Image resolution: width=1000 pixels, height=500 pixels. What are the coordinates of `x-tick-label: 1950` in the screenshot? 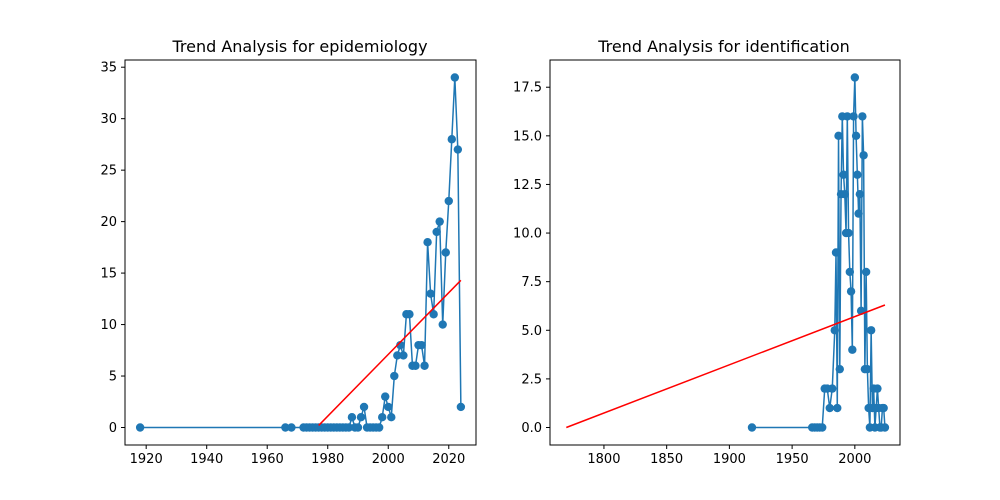 It's located at (792, 459).